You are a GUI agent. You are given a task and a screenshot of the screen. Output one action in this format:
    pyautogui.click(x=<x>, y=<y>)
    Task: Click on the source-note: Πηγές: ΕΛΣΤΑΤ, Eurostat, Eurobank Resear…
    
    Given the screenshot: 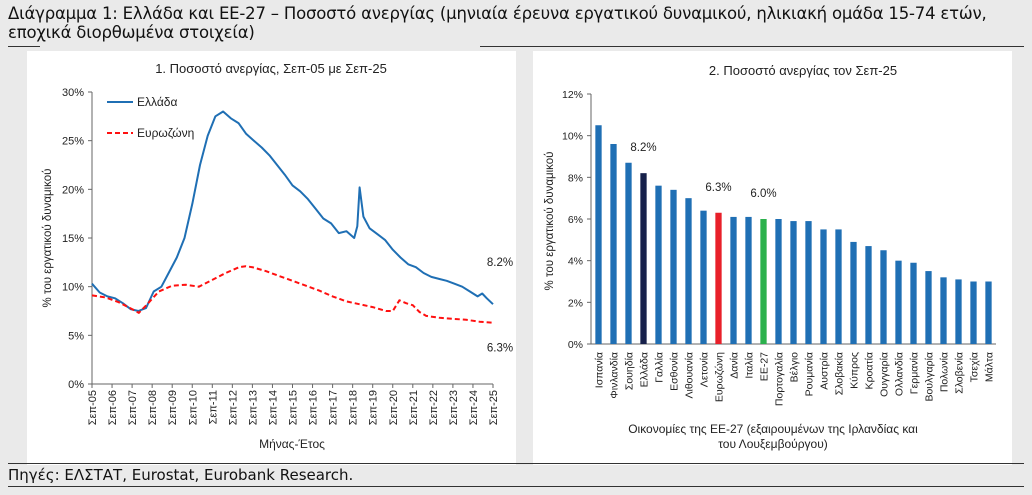 What is the action you would take?
    pyautogui.click(x=181, y=475)
    